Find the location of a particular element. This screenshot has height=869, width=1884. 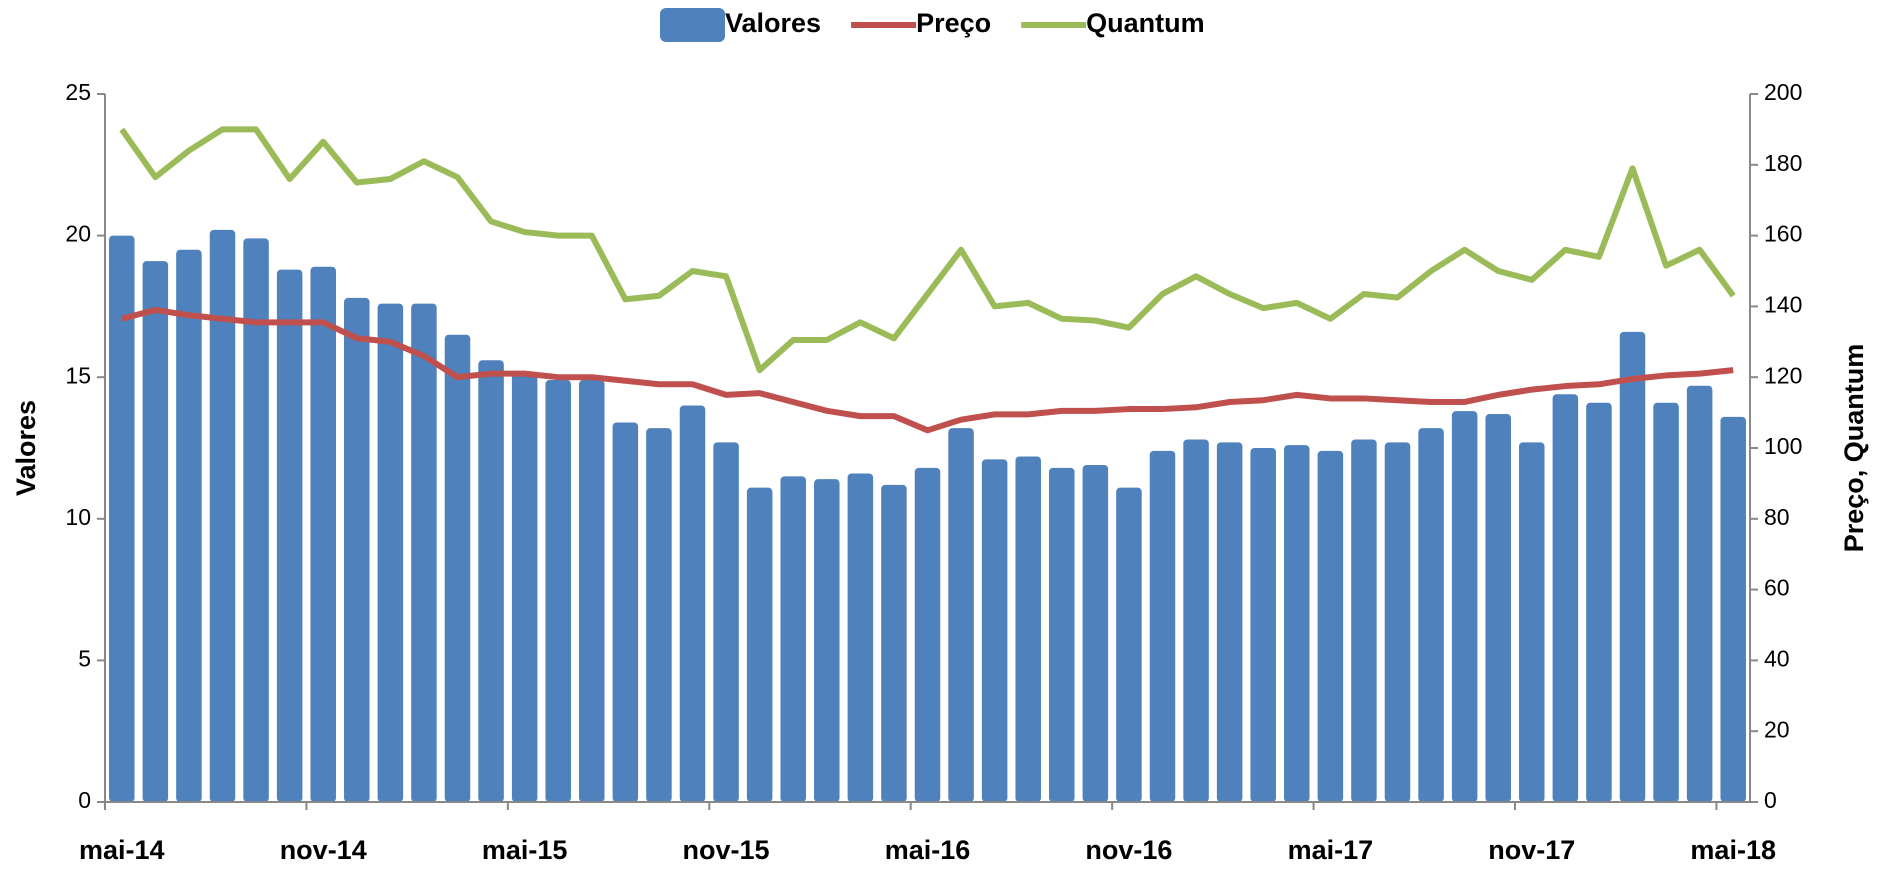

y-tick-label: 10 is located at coordinates (78, 517).